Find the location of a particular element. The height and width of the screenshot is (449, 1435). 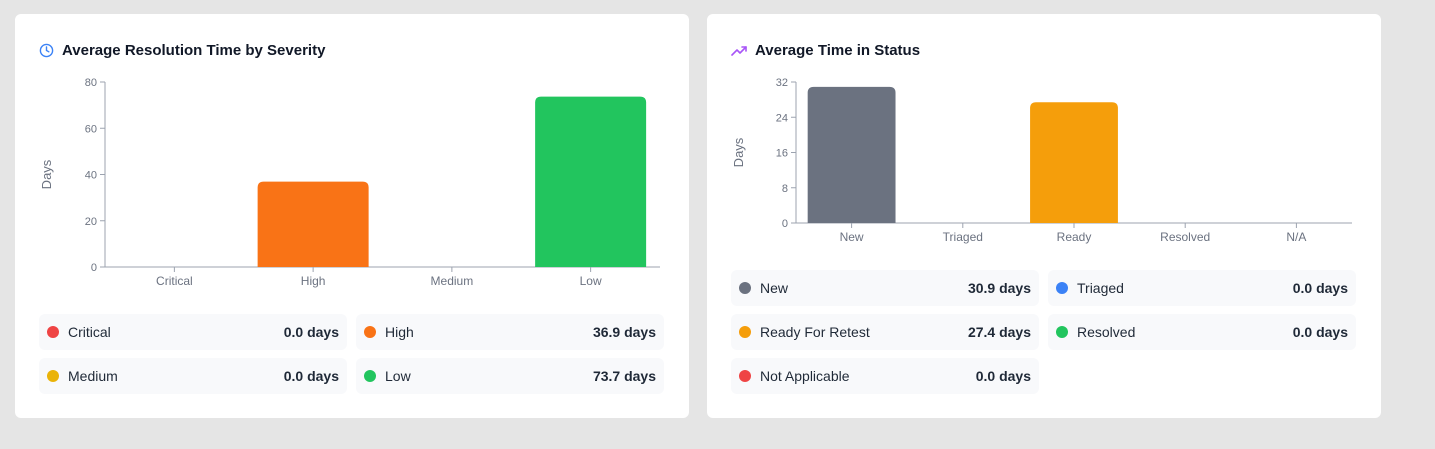

severity-legend-item-high: High 36.9 days is located at coordinates (510, 332).